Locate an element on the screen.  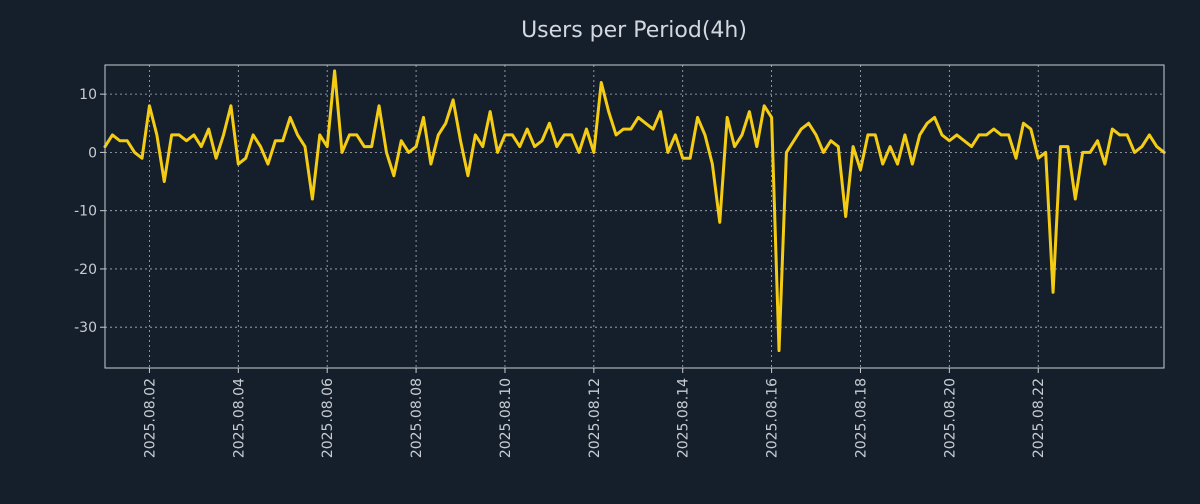
y-tick-label: -20 is located at coordinates (85, 270).